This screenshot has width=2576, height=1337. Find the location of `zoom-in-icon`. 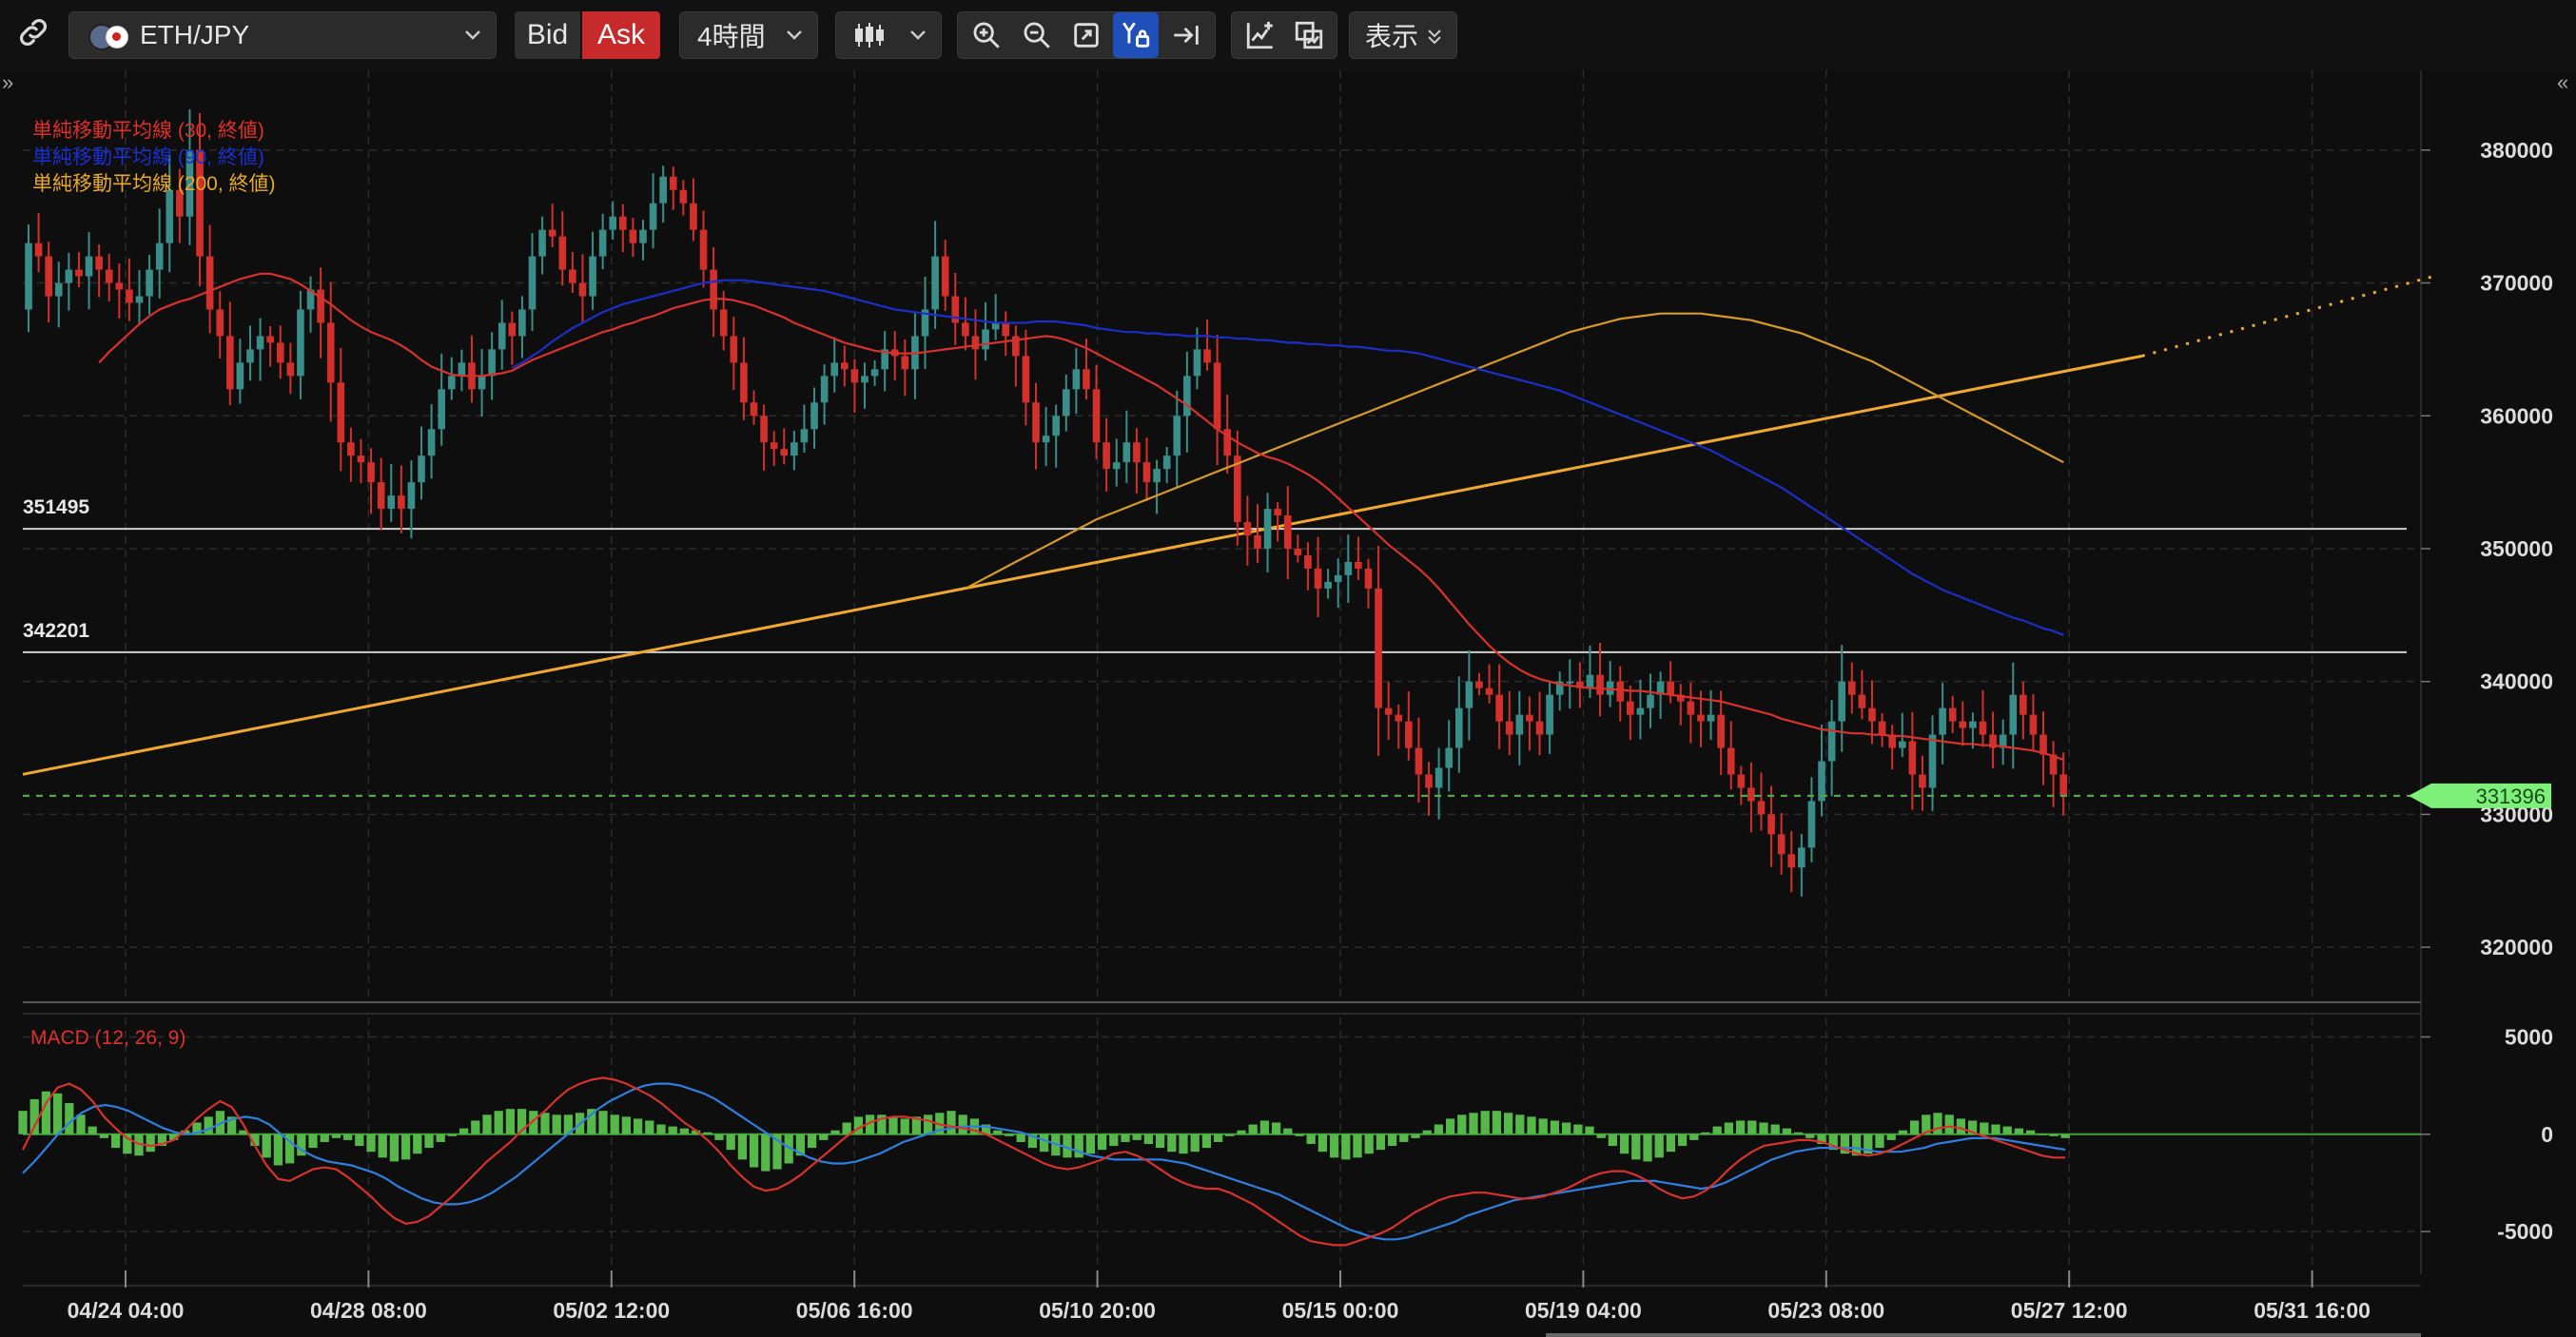

zoom-in-icon is located at coordinates (987, 35).